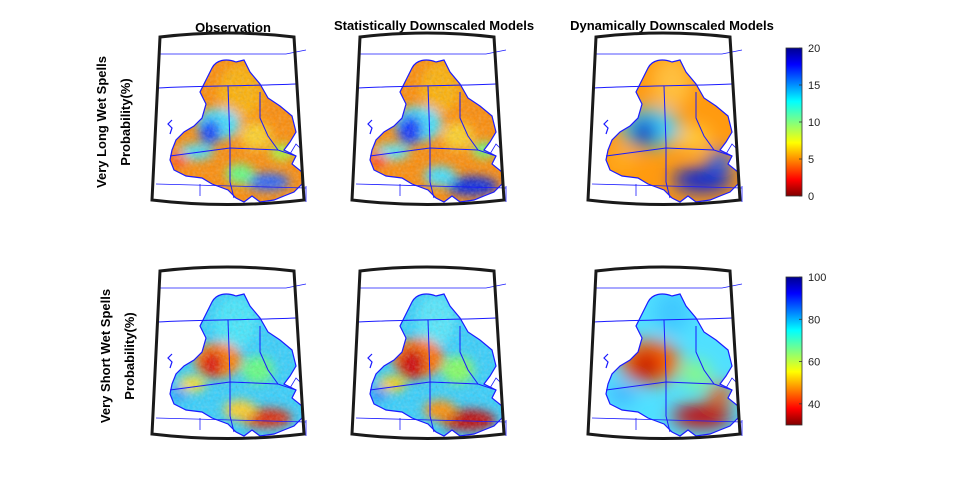  I want to click on colorbar-gradient, so click(794, 351).